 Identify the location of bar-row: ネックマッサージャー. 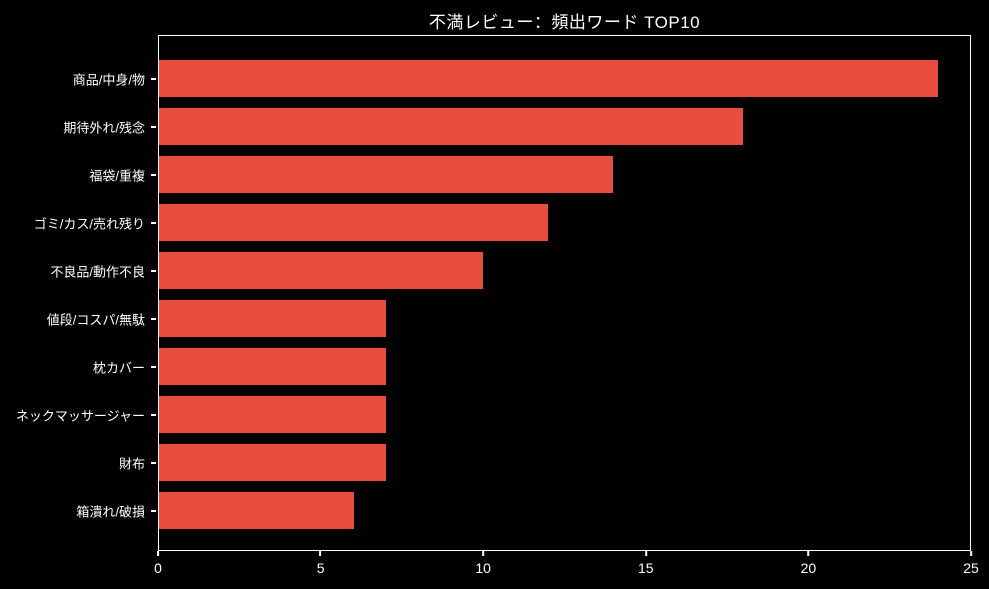
(493, 414).